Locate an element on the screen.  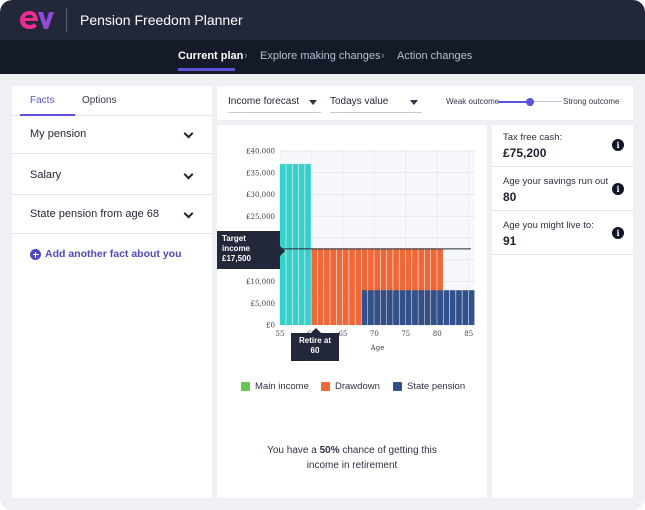
select-value: Todays value is located at coordinates (359, 101).